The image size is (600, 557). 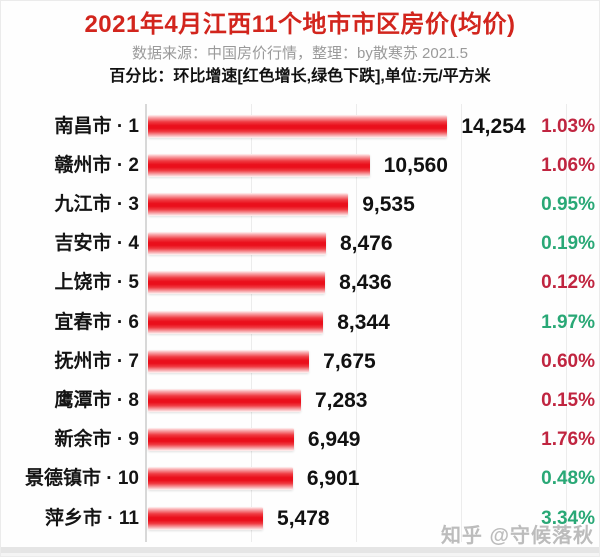 I want to click on chart-row: 抚州市 · 7 7,675 0.60%, so click(x=300, y=361).